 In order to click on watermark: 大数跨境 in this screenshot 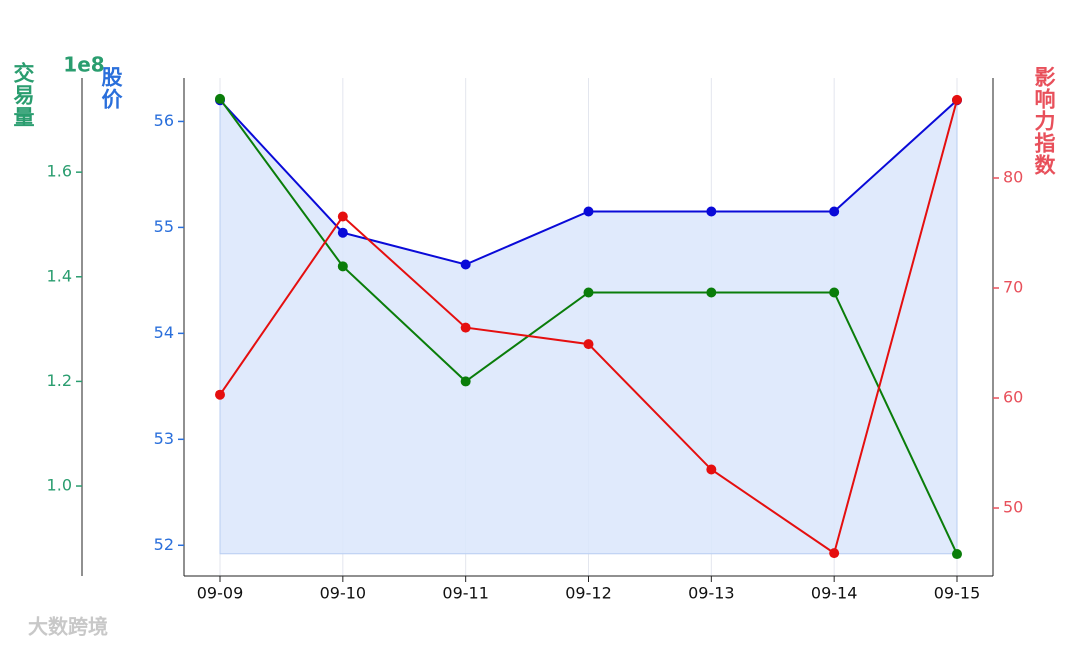, I will do `click(68, 627)`.